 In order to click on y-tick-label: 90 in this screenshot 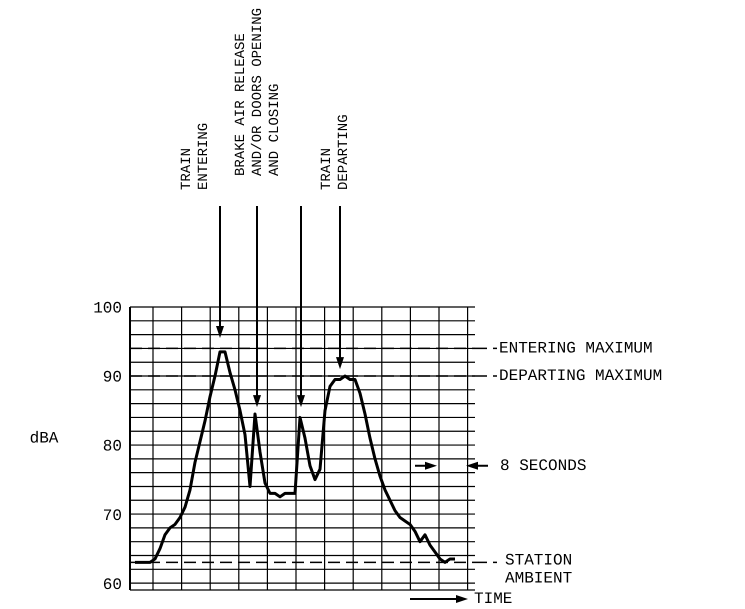, I will do `click(112, 377)`.